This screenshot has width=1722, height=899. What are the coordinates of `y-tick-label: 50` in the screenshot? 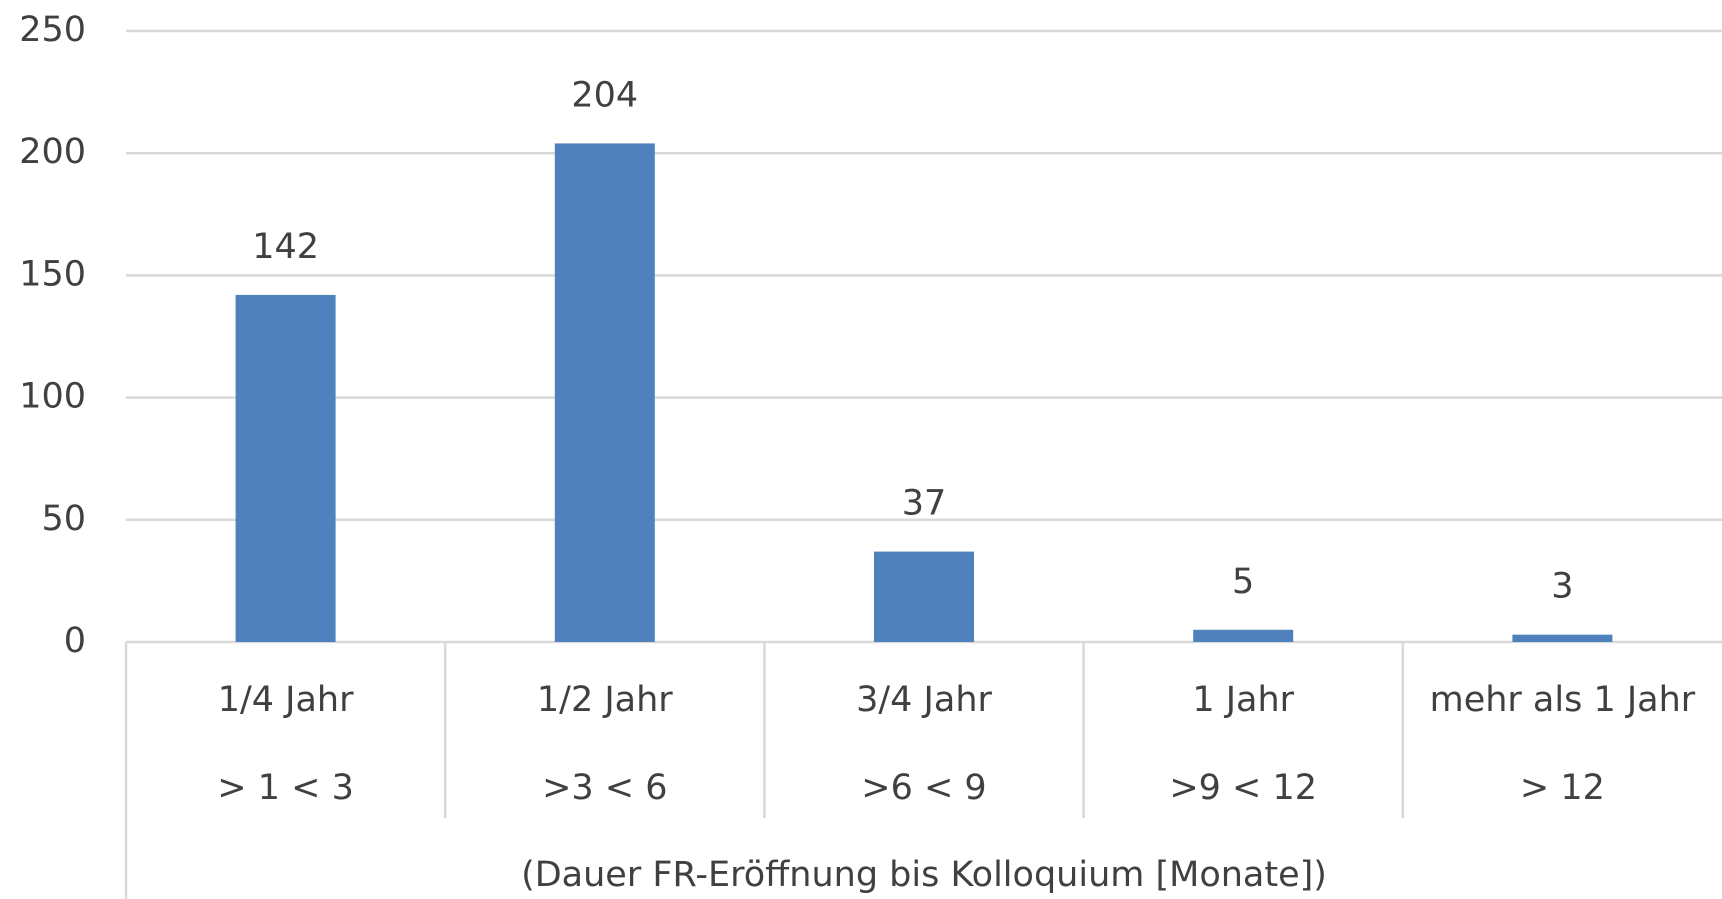 It's located at (63, 519).